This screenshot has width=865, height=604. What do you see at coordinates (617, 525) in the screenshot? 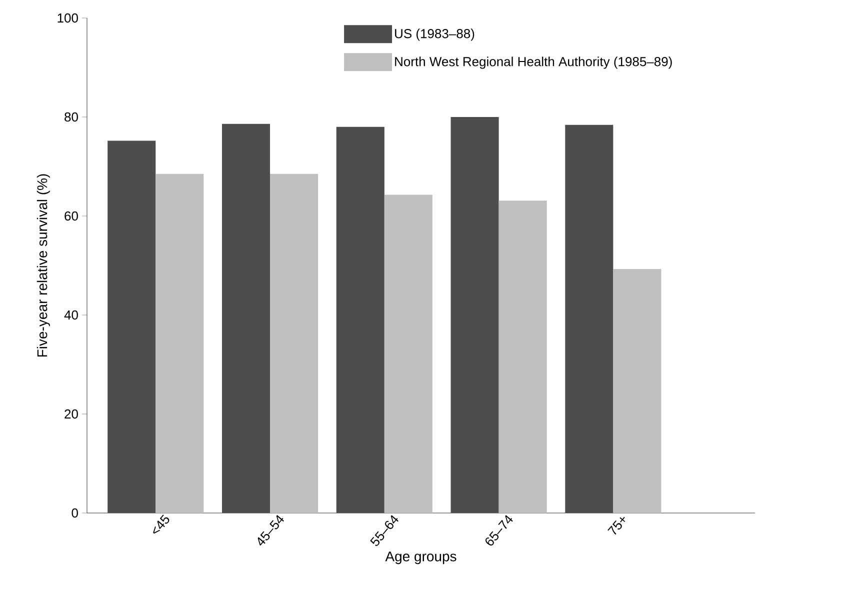
I see `x-tick-label: 75+` at bounding box center [617, 525].